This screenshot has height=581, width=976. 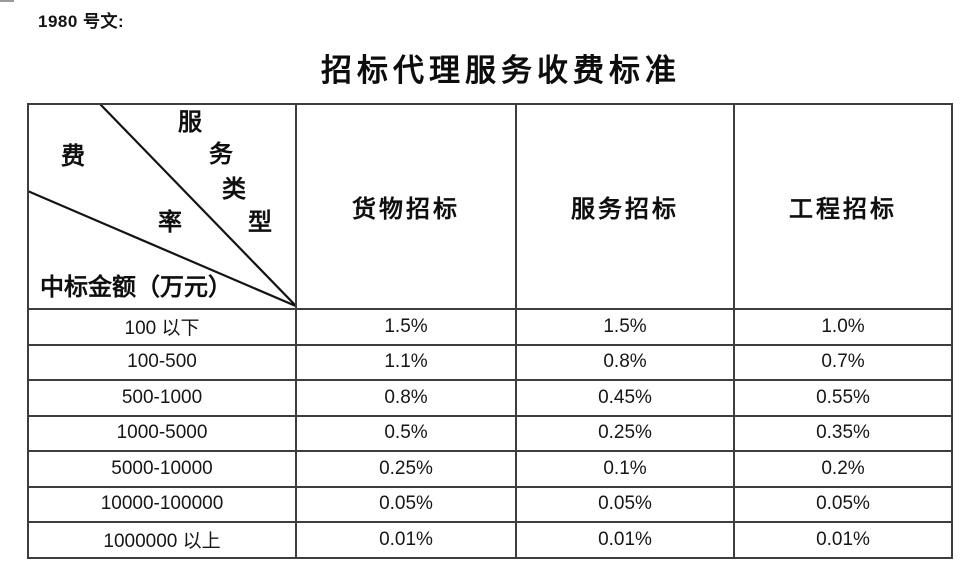 What do you see at coordinates (843, 504) in the screenshot?
I see `engineering-rate-cell: 0.05%` at bounding box center [843, 504].